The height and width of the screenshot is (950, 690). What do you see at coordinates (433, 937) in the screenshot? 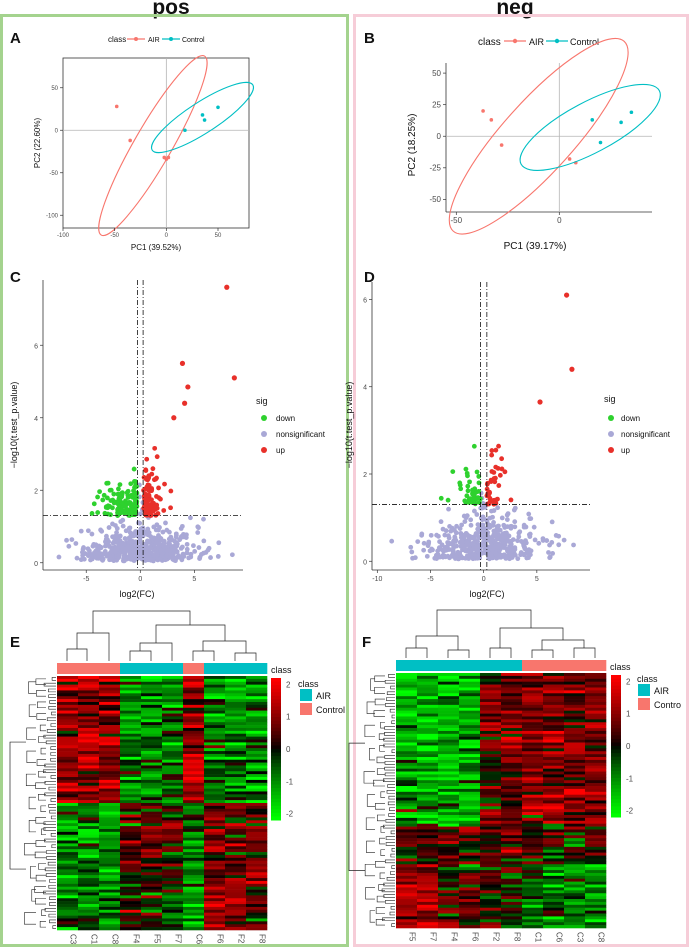
I see `column-label: F7` at bounding box center [433, 937].